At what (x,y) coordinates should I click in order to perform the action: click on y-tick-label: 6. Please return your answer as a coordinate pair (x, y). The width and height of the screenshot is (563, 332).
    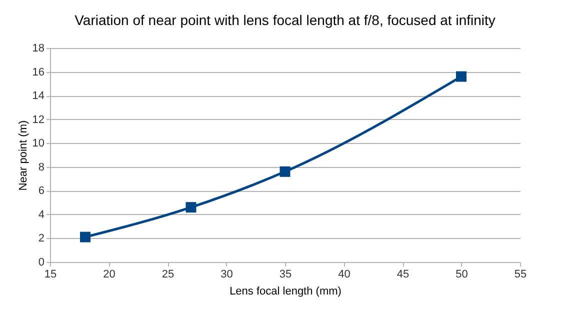
    Looking at the image, I should click on (41, 191).